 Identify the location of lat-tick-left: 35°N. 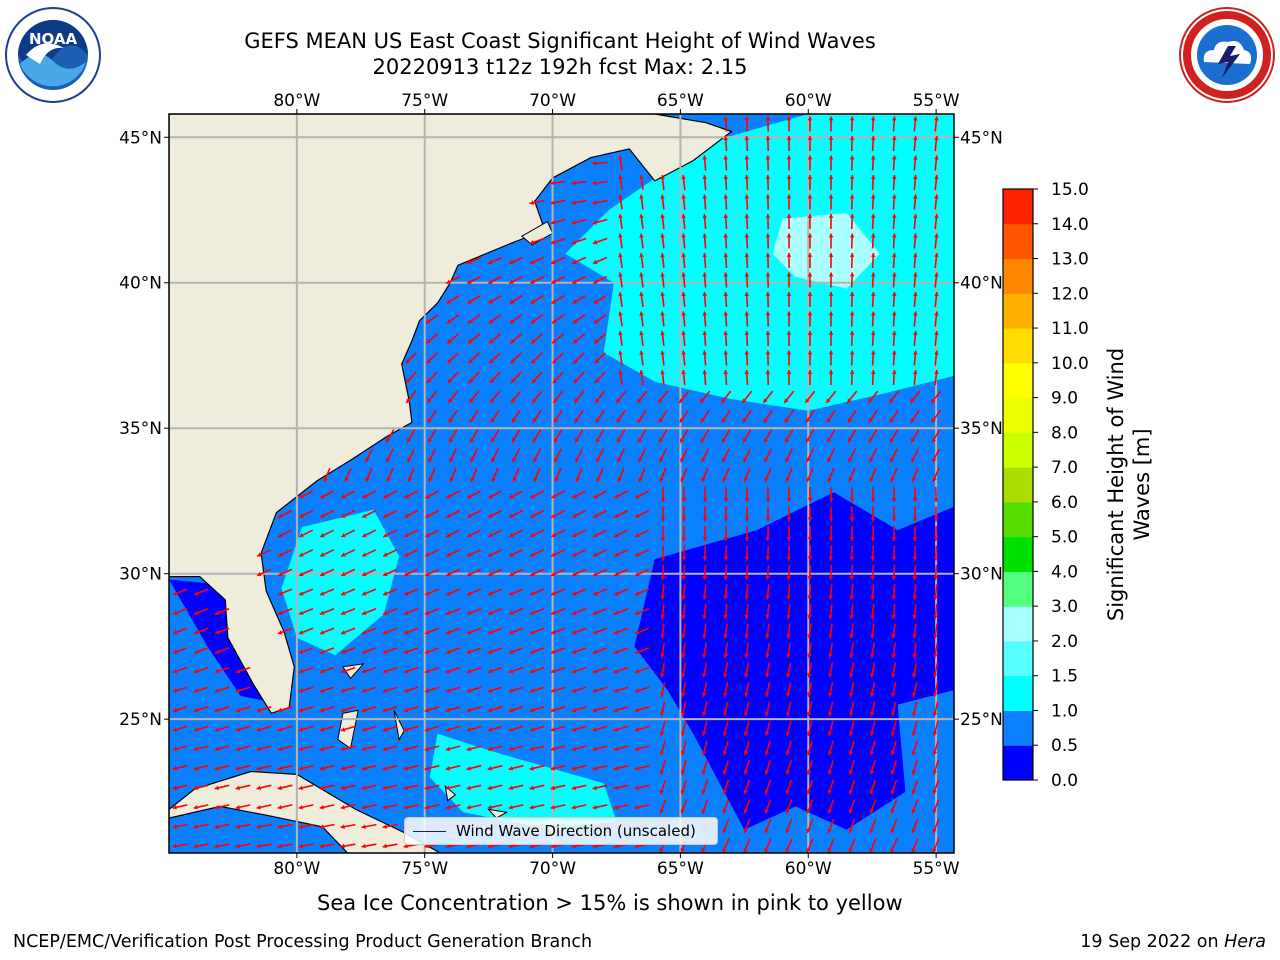
(140, 429).